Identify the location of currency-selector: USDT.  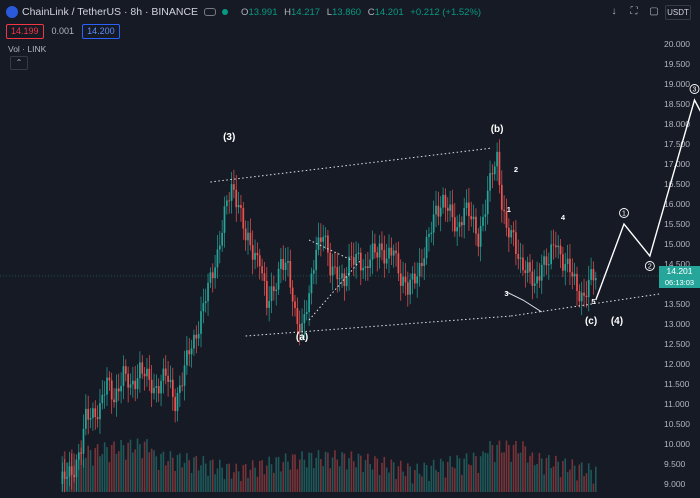
(678, 12).